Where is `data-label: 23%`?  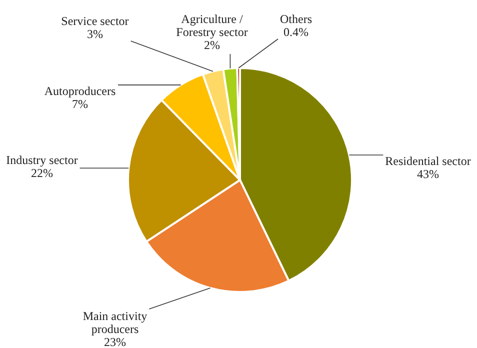
data-label: 23% is located at coordinates (115, 341).